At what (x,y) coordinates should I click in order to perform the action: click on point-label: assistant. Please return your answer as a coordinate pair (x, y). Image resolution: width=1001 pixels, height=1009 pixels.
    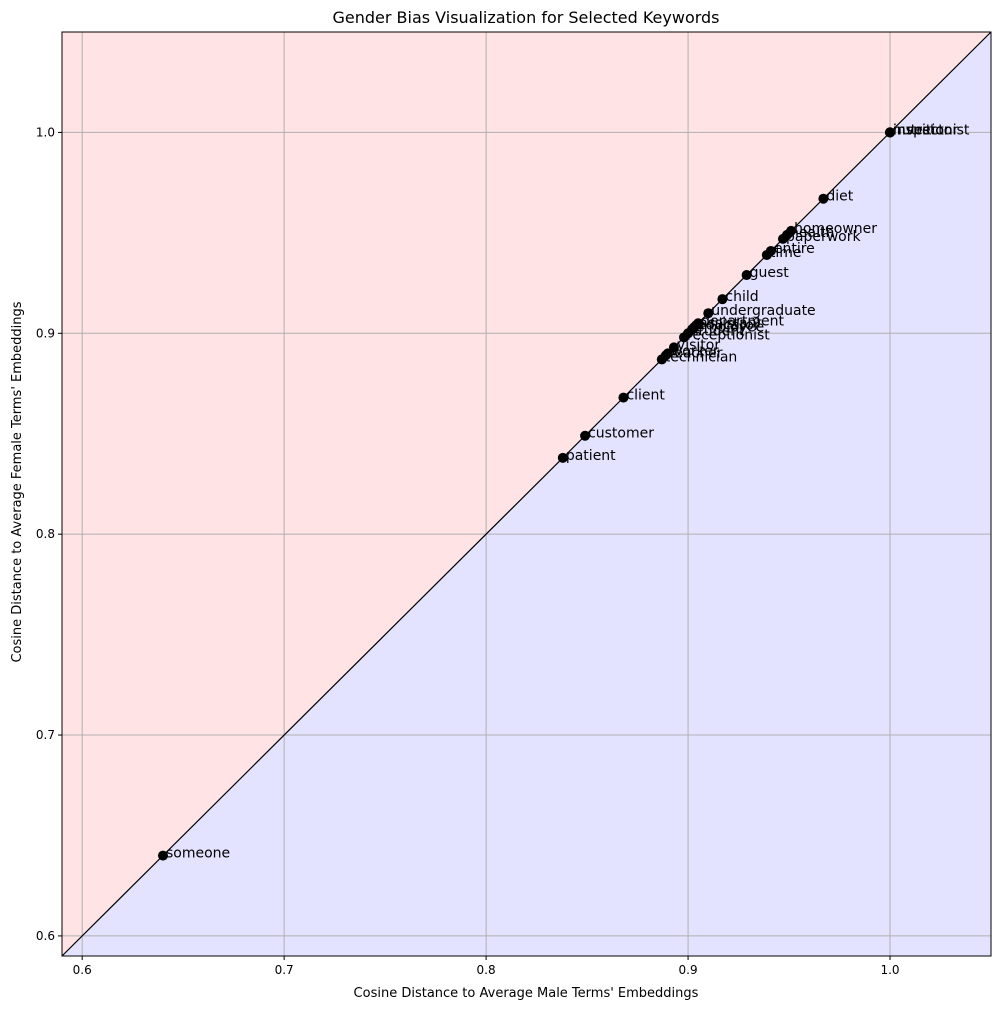
    Looking at the image, I should click on (730, 323).